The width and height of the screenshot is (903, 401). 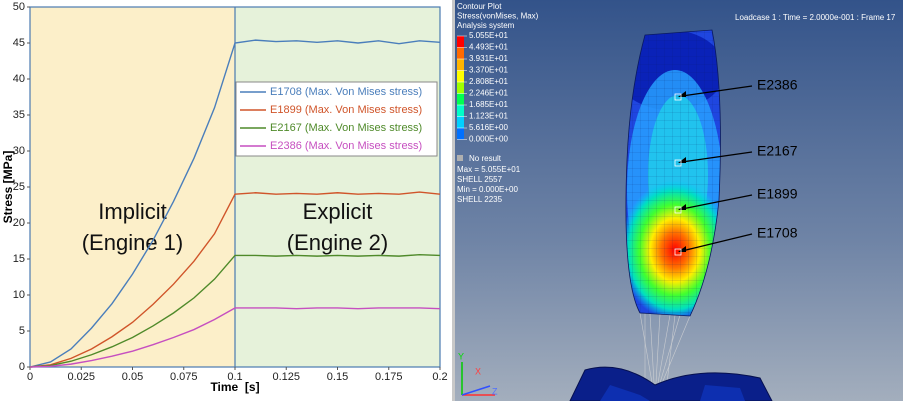 I want to click on shell-outline, so click(x=673, y=173).